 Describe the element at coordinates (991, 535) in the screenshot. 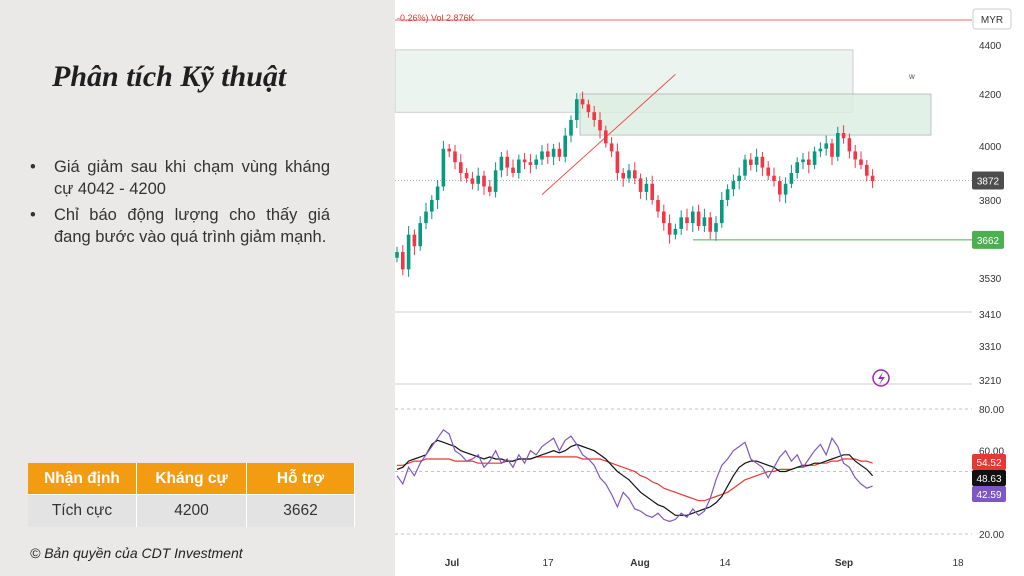

I see `oscillator-tick-label: 20.00` at that location.